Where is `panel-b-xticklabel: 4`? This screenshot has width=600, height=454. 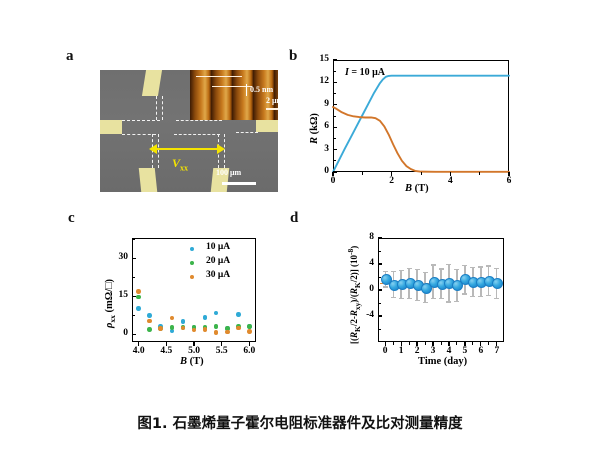 panel-b-xticklabel: 4 is located at coordinates (450, 181).